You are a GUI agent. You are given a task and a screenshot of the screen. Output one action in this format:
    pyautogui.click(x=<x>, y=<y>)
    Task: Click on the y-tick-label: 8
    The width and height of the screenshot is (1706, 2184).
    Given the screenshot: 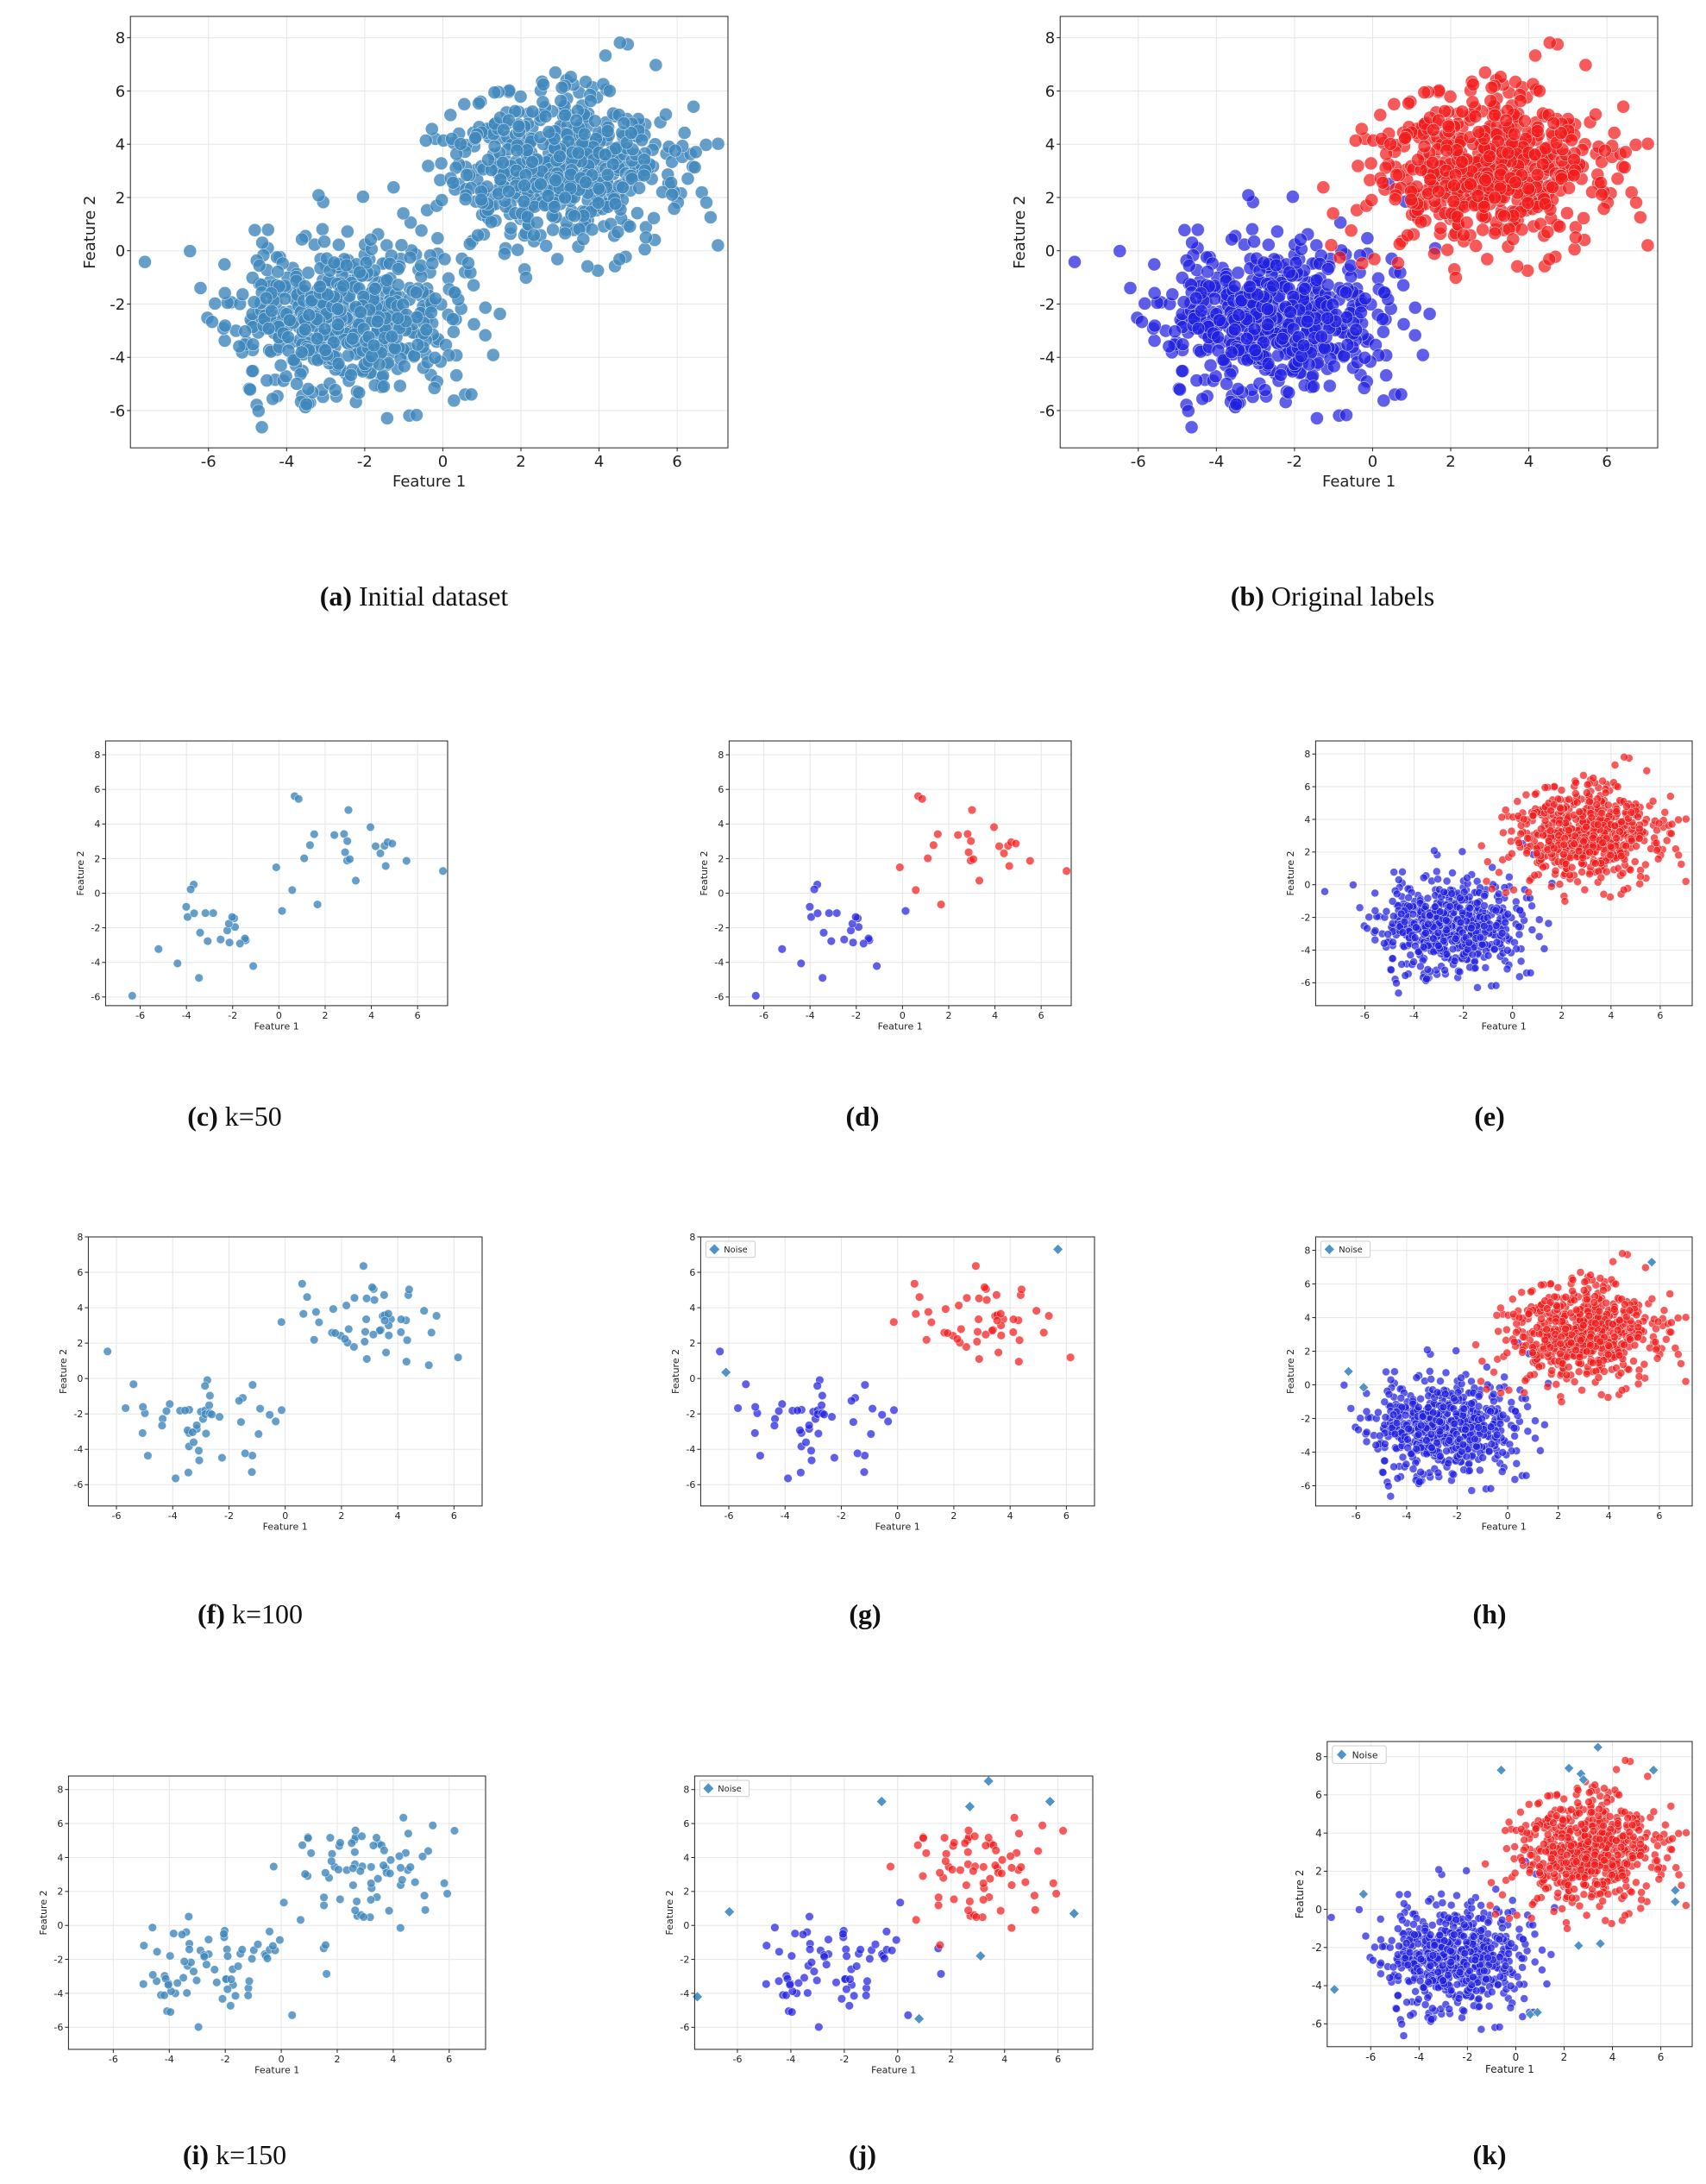 What is the action you would take?
    pyautogui.click(x=120, y=38)
    